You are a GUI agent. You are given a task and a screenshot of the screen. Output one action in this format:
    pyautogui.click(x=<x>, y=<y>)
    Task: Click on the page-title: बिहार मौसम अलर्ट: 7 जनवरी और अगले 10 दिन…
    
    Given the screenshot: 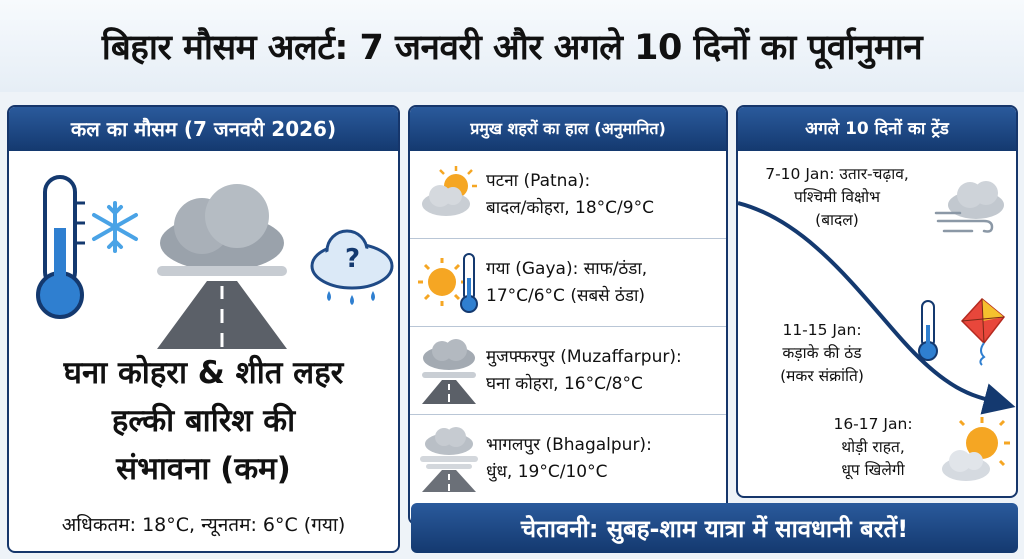 What is the action you would take?
    pyautogui.click(x=512, y=47)
    